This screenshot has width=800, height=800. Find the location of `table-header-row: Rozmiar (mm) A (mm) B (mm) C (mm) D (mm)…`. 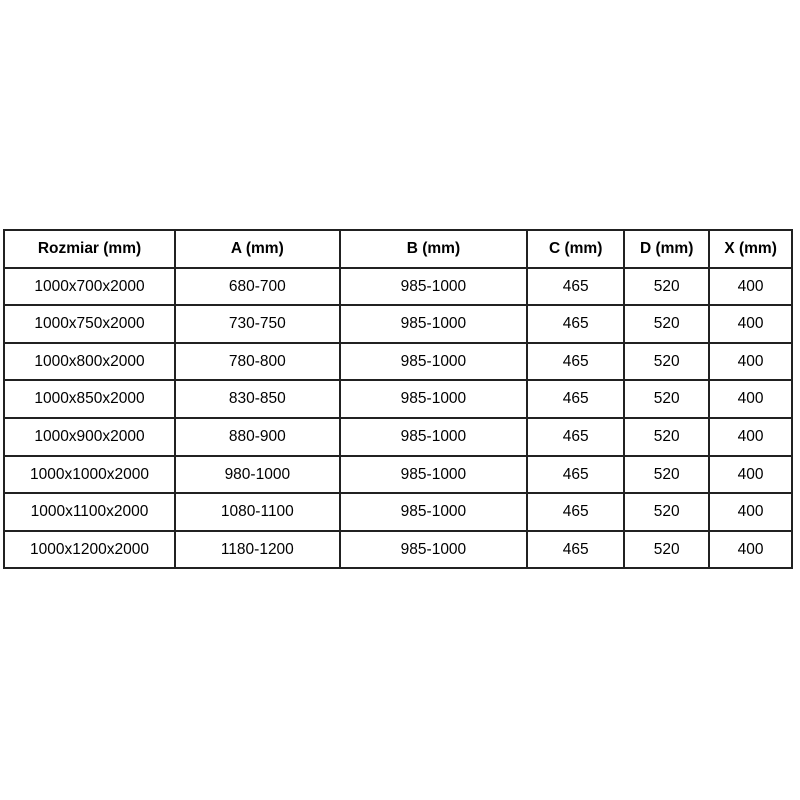

table-header-row: Rozmiar (mm) A (mm) B (mm) C (mm) D (mm)… is located at coordinates (398, 249).